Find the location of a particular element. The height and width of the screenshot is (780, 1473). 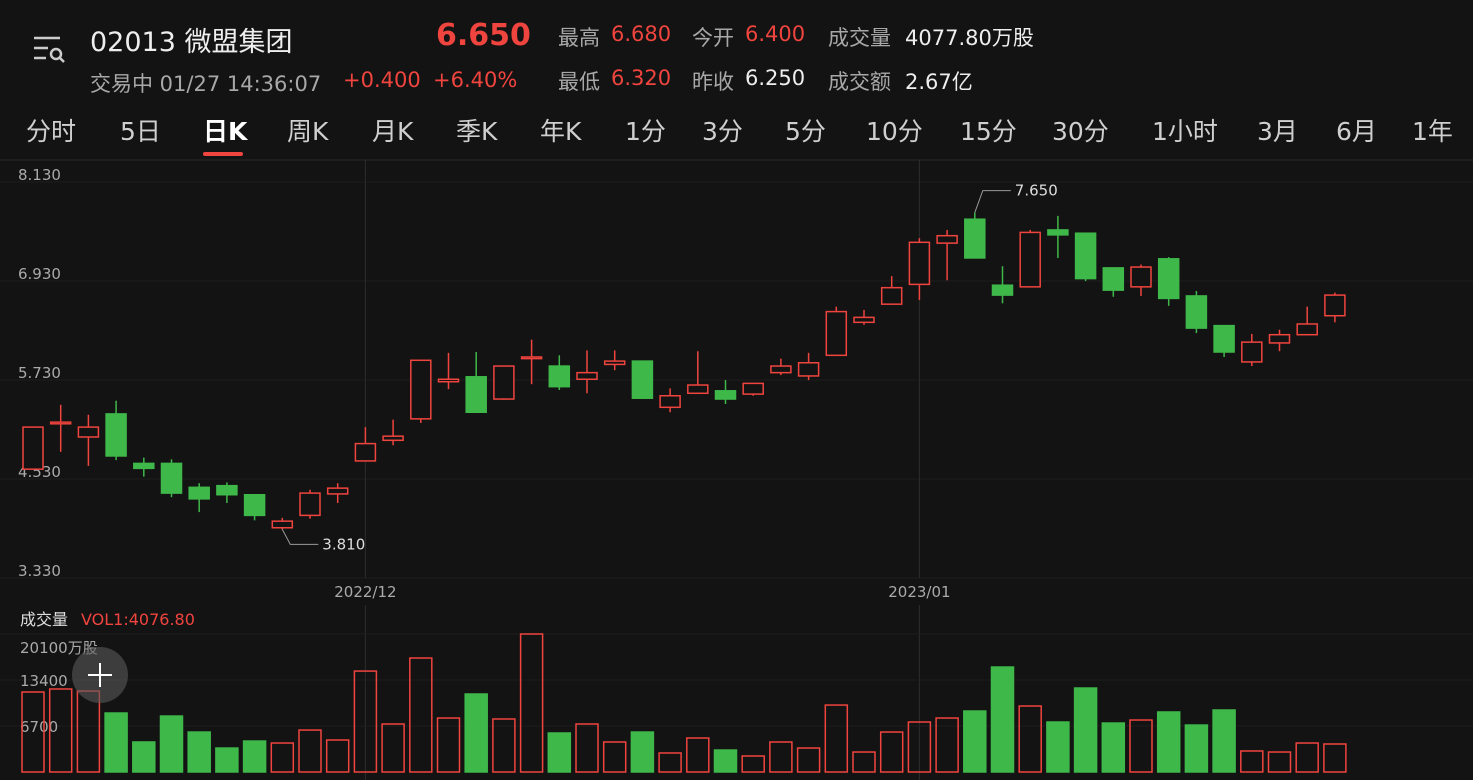

tab: 30分 is located at coordinates (1080, 131).